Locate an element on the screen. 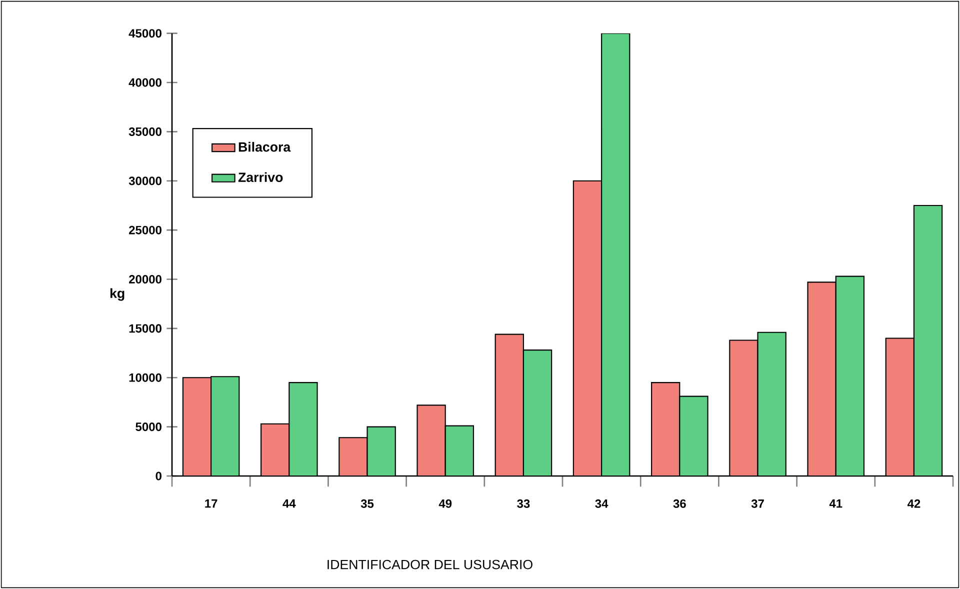 The image size is (960, 589). x-tick-label: 17 is located at coordinates (211, 503).